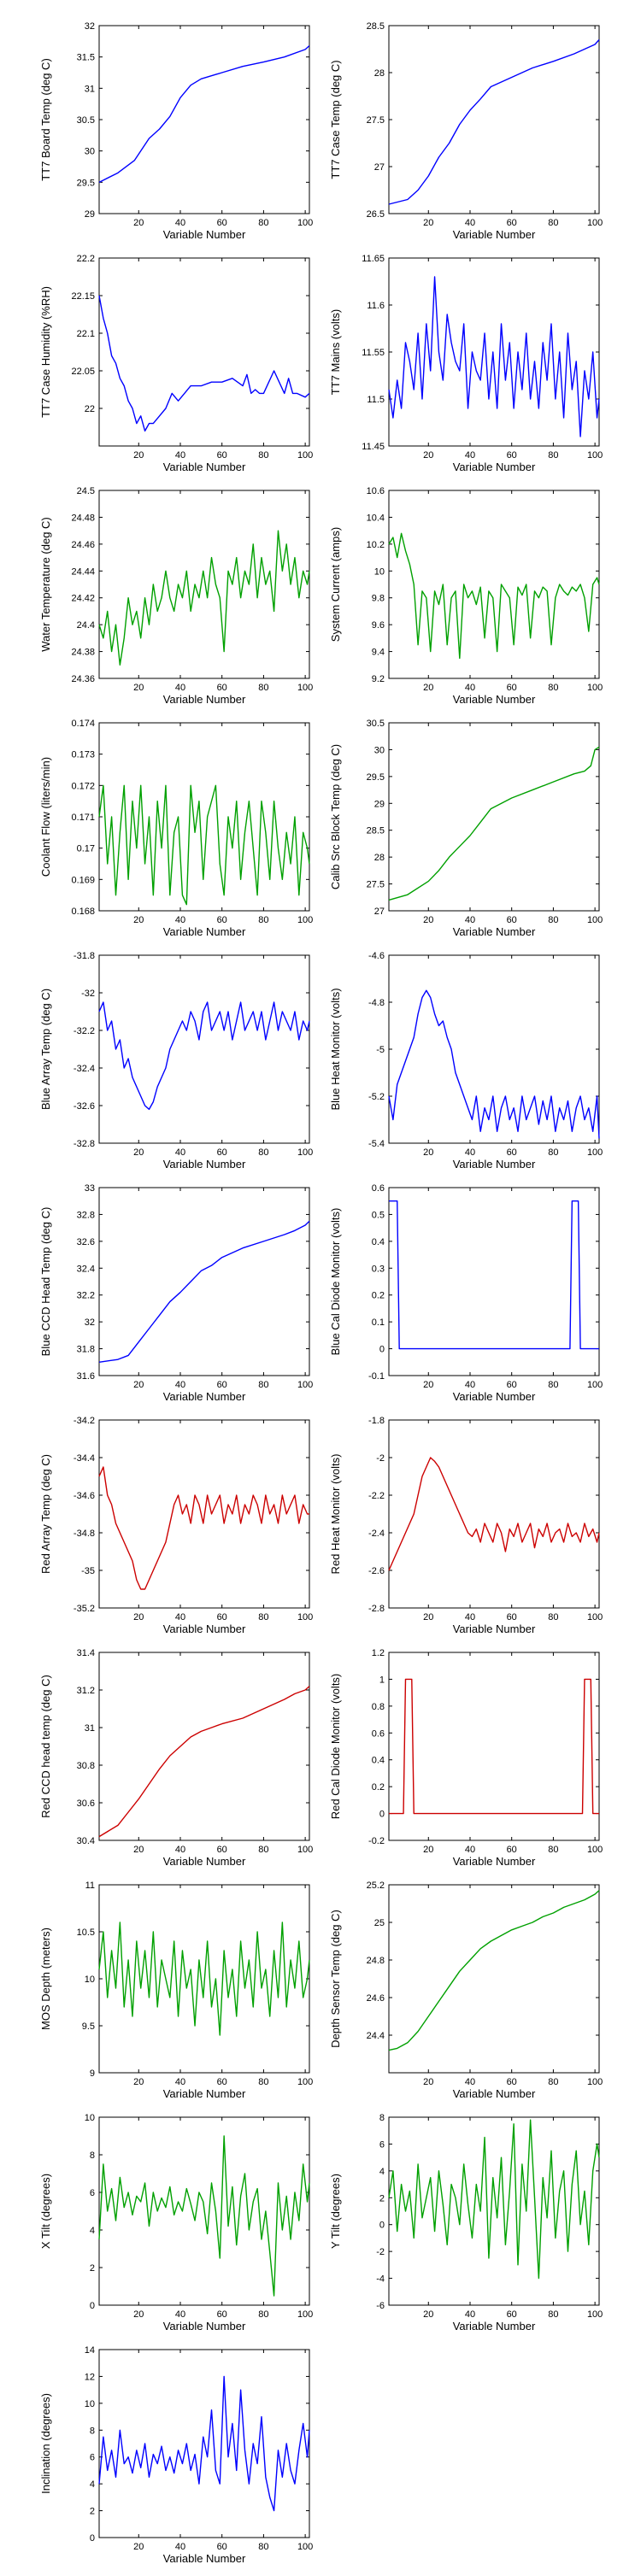 The height and width of the screenshot is (2576, 641). Describe the element at coordinates (45, 1049) in the screenshot. I see `y-axis-label: Blue Array Temp (deg C)` at that location.